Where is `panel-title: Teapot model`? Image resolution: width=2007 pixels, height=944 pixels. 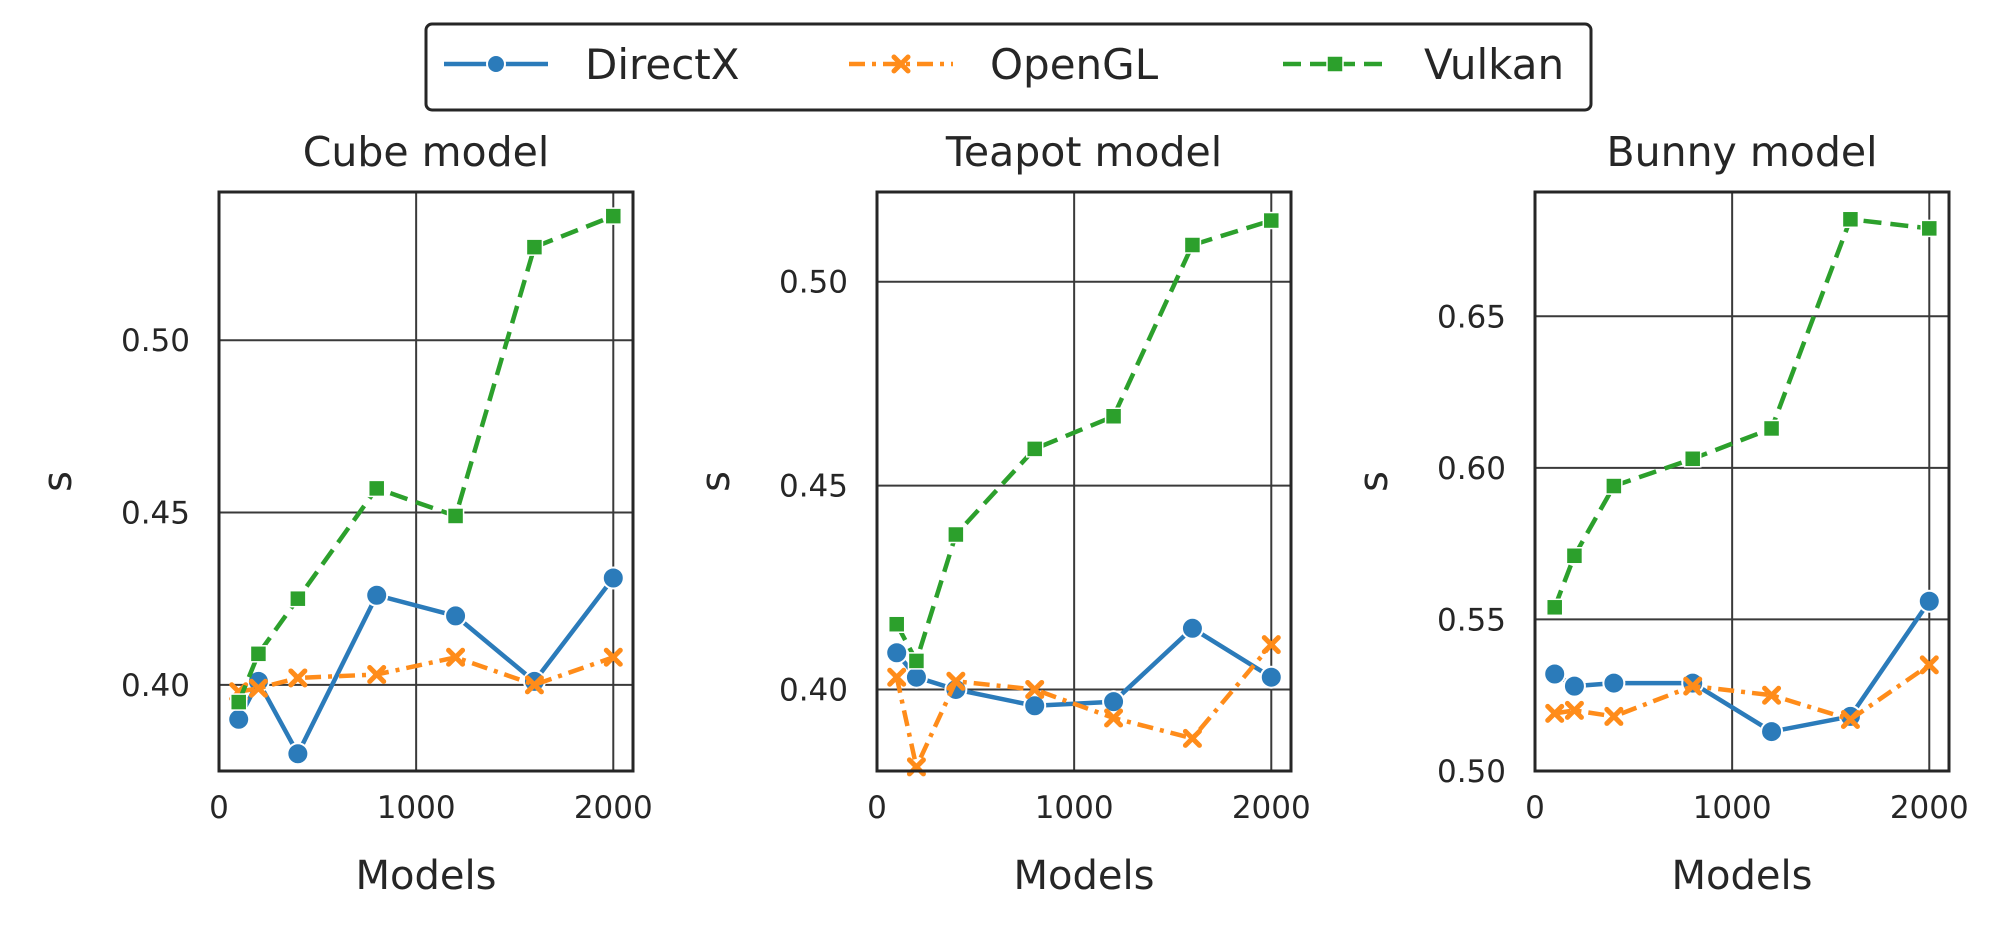 panel-title: Teapot model is located at coordinates (1083, 152).